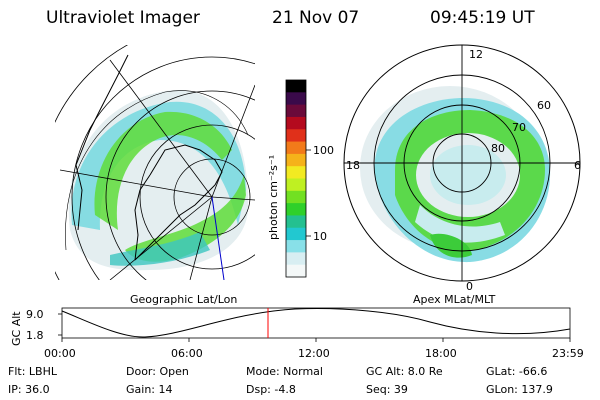 This screenshot has width=600, height=400. What do you see at coordinates (353, 165) in the screenshot?
I see `mlt-label-18: 18` at bounding box center [353, 165].